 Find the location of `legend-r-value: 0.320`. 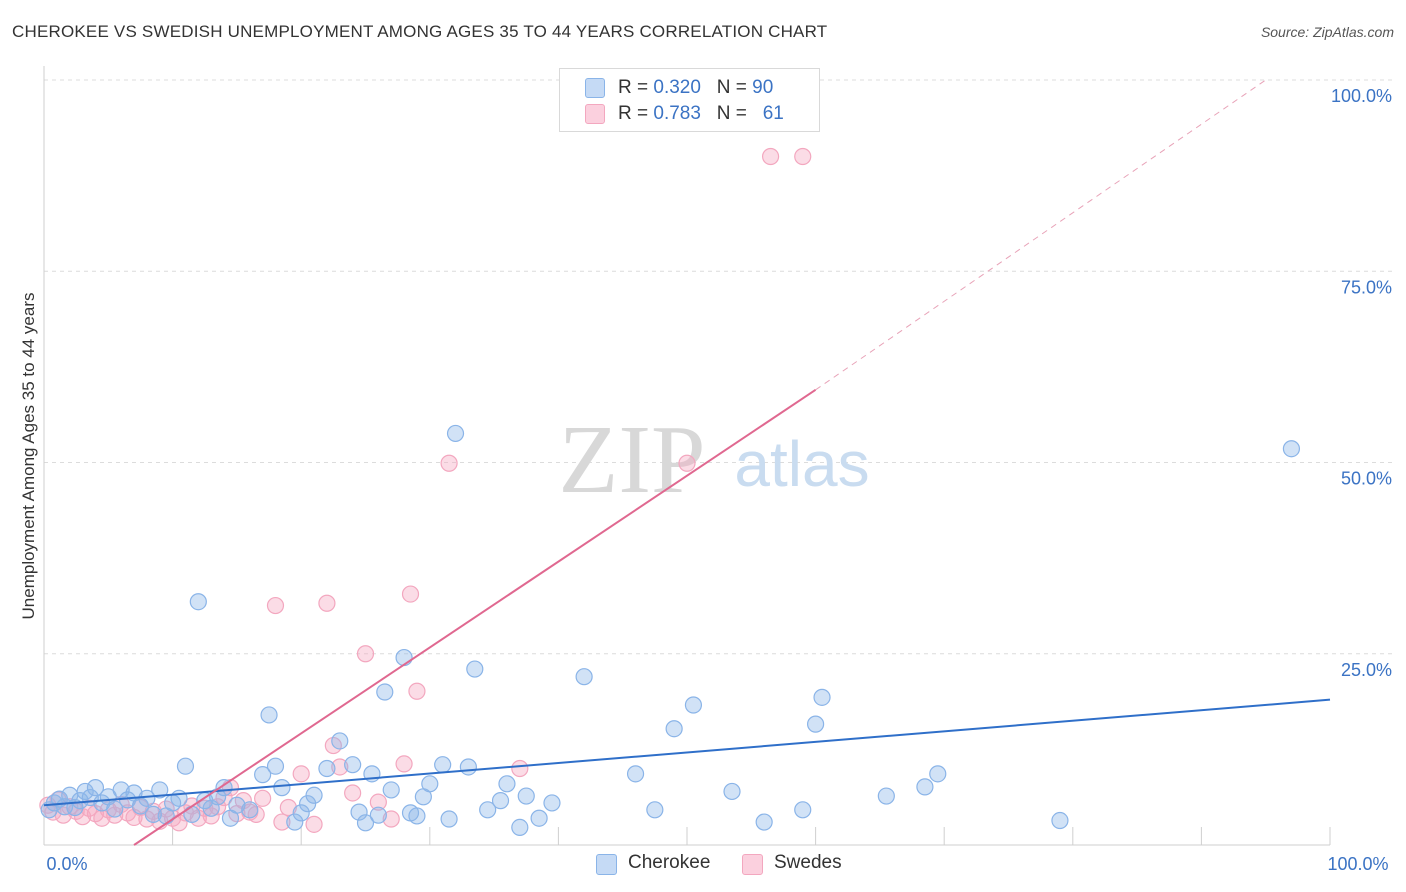

legend-r-value: 0.320 is located at coordinates (677, 87).